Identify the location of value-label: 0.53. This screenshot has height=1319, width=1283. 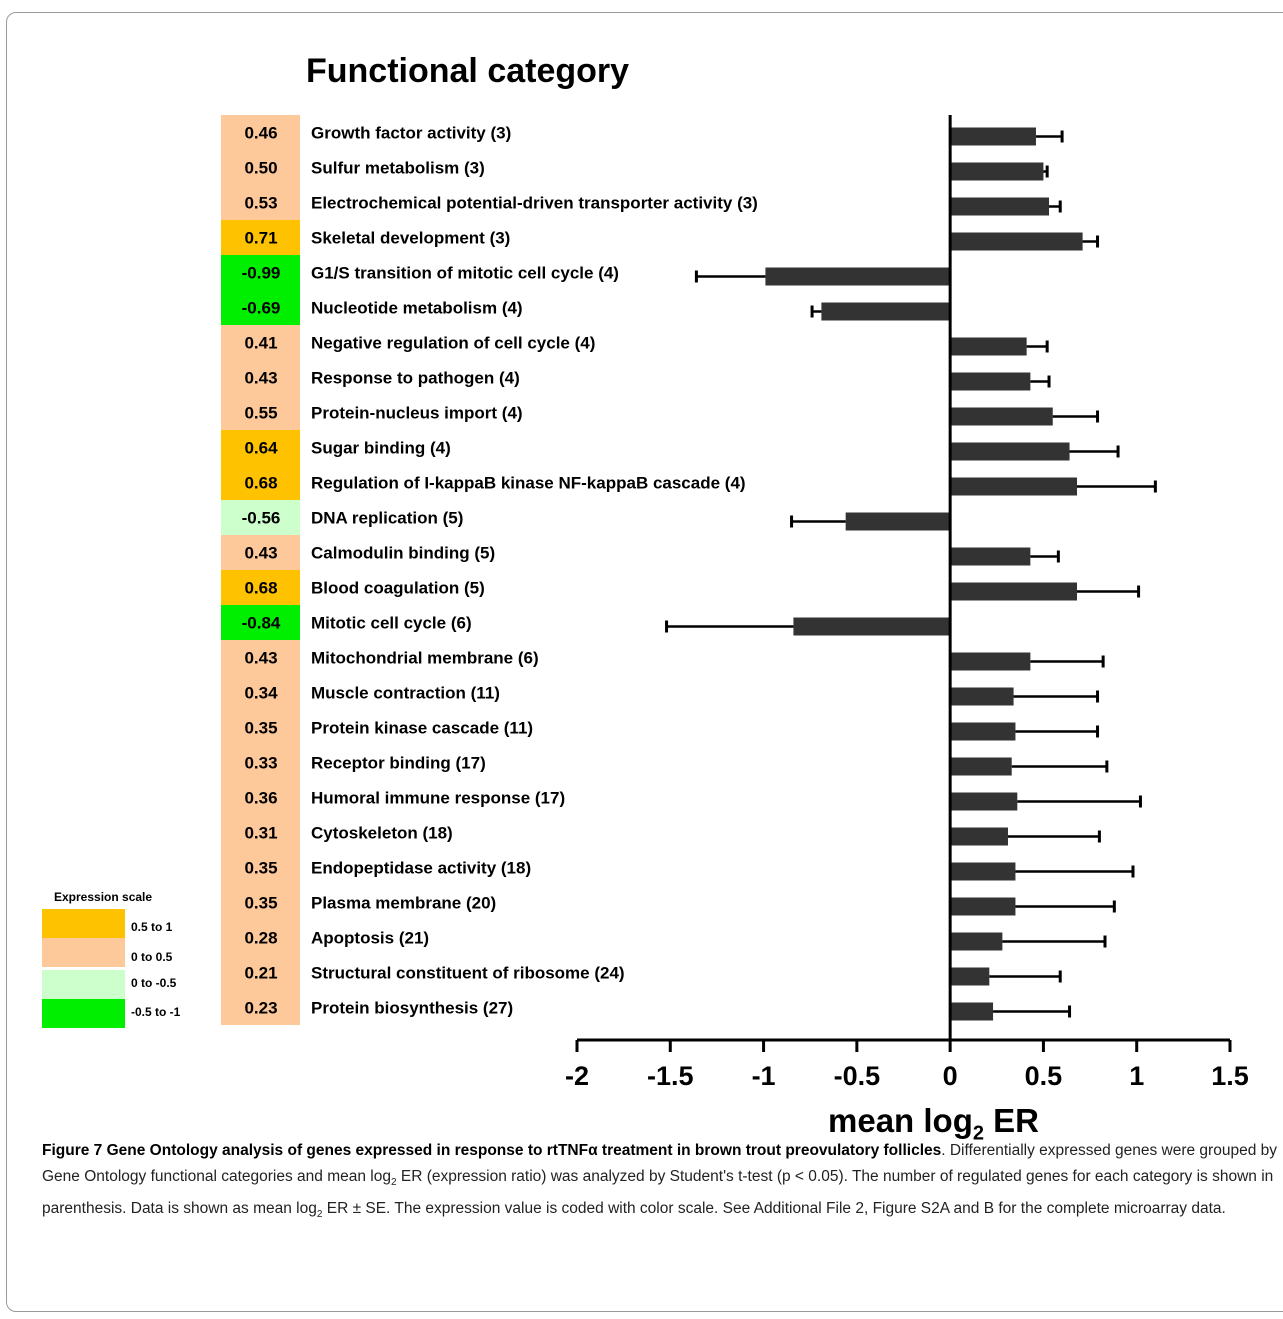
(260, 203).